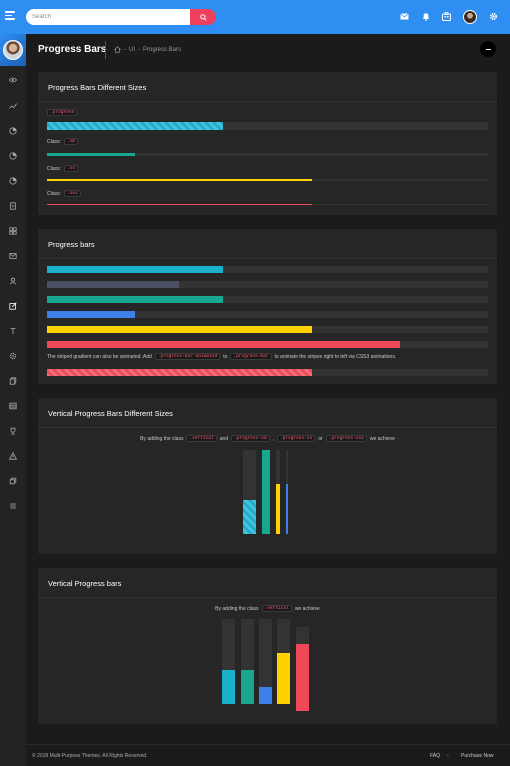  I want to click on collapse-button, so click(488, 49).